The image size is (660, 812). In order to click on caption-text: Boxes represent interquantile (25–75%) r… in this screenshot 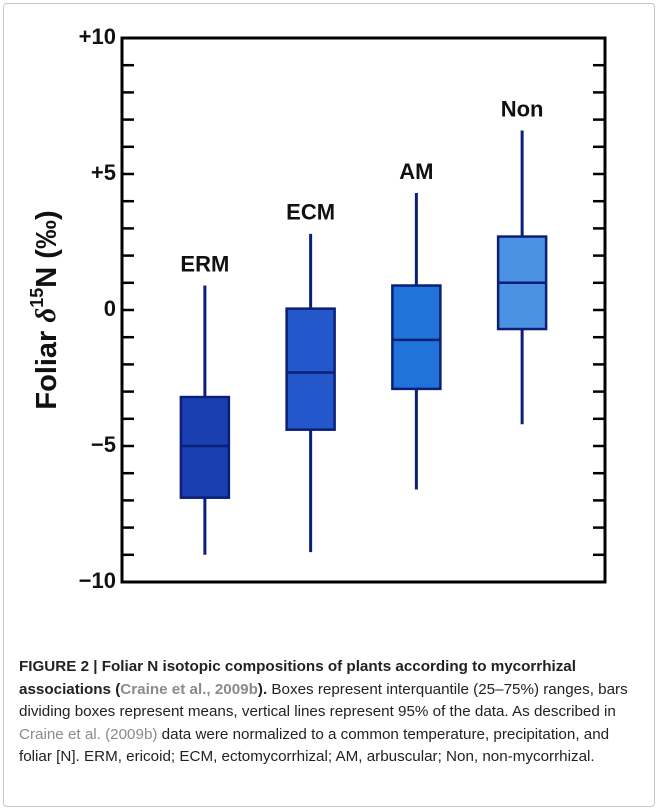, I will do `click(323, 700)`.